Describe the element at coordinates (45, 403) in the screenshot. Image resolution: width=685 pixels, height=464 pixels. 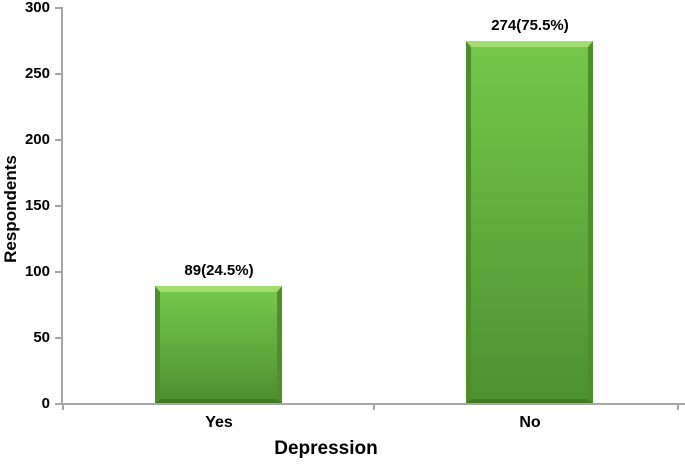
I see `y-tick-label: 0` at that location.